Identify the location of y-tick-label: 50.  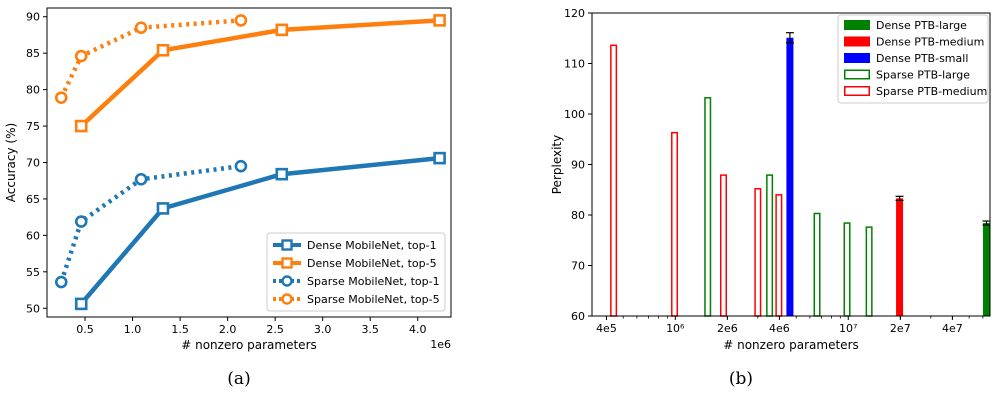
(33, 308).